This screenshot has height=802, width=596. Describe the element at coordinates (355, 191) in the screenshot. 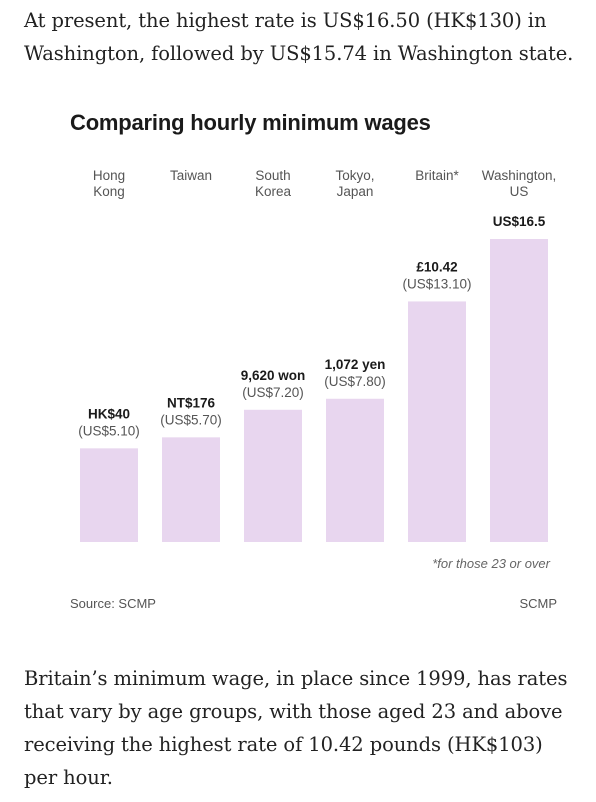

I see `category-label: Japan` at that location.